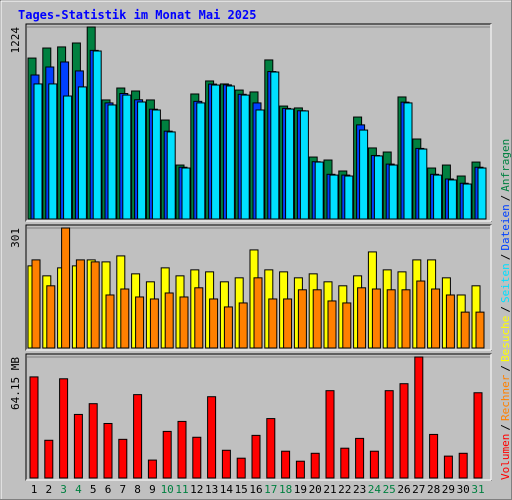  What do you see at coordinates (344, 489) in the screenshot?
I see `x-tick-label: 22` at bounding box center [344, 489].